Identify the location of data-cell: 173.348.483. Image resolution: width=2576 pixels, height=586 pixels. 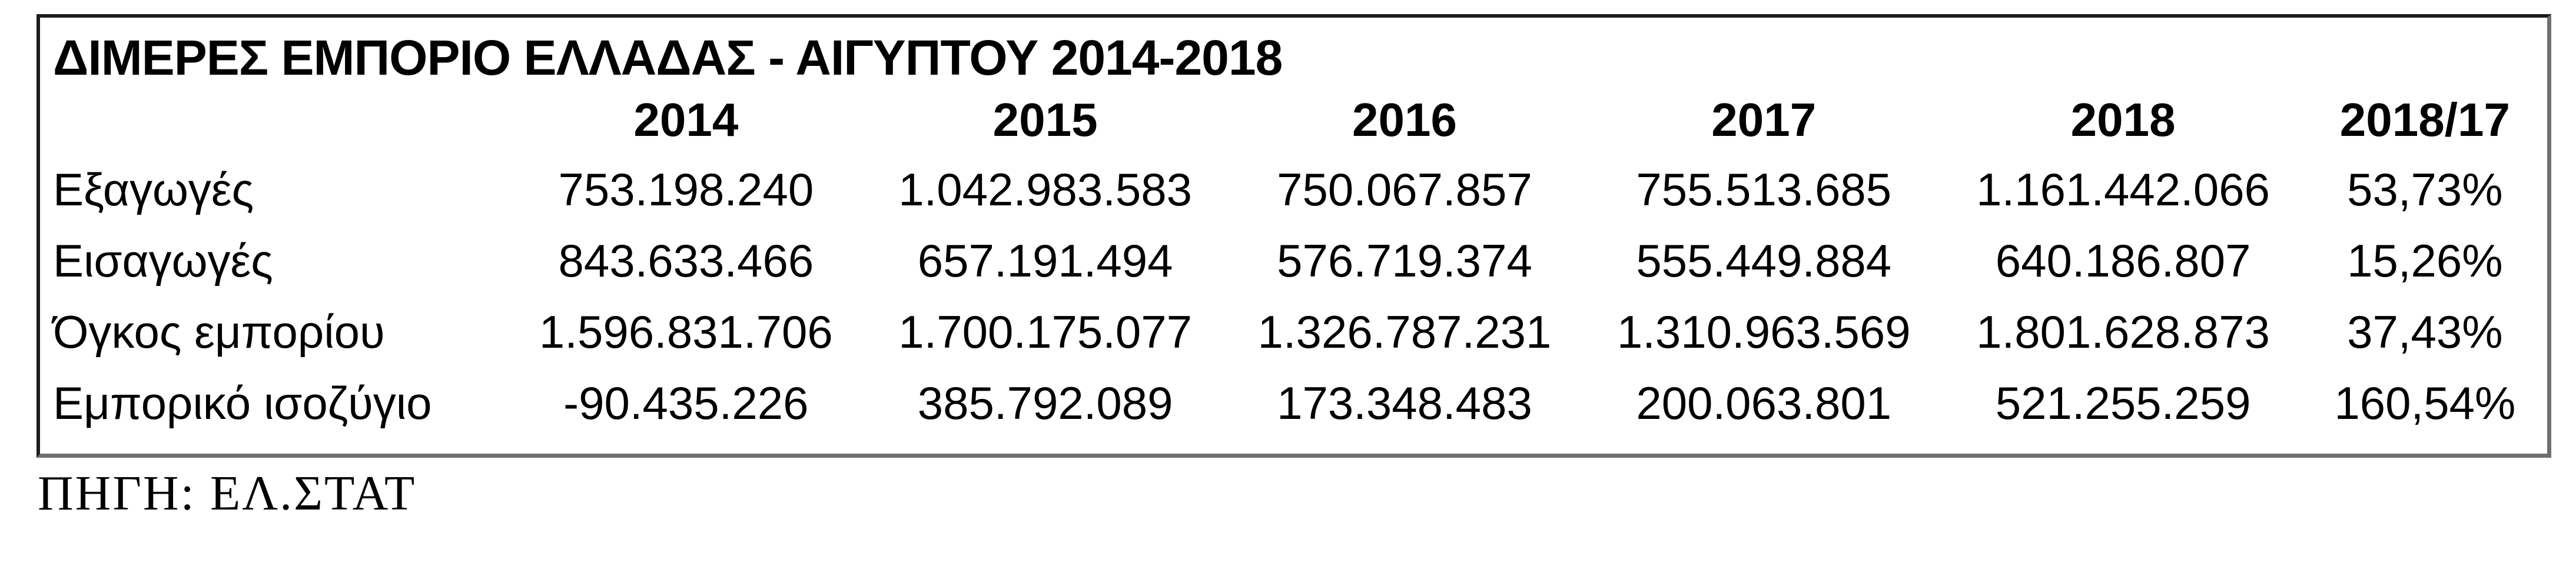
(1405, 403).